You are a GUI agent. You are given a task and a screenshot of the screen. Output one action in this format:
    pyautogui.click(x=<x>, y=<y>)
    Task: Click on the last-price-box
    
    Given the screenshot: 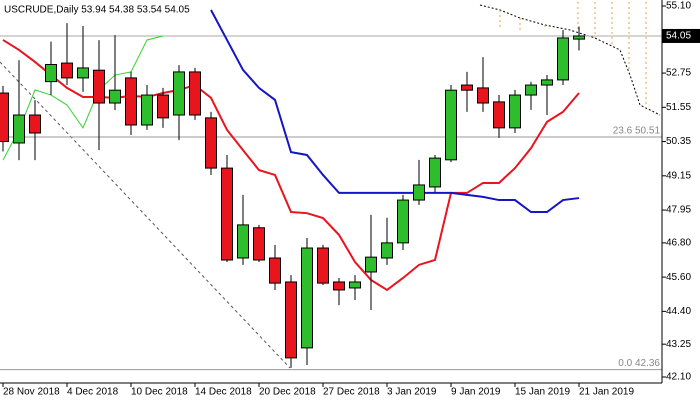 What is the action you would take?
    pyautogui.click(x=681, y=35)
    